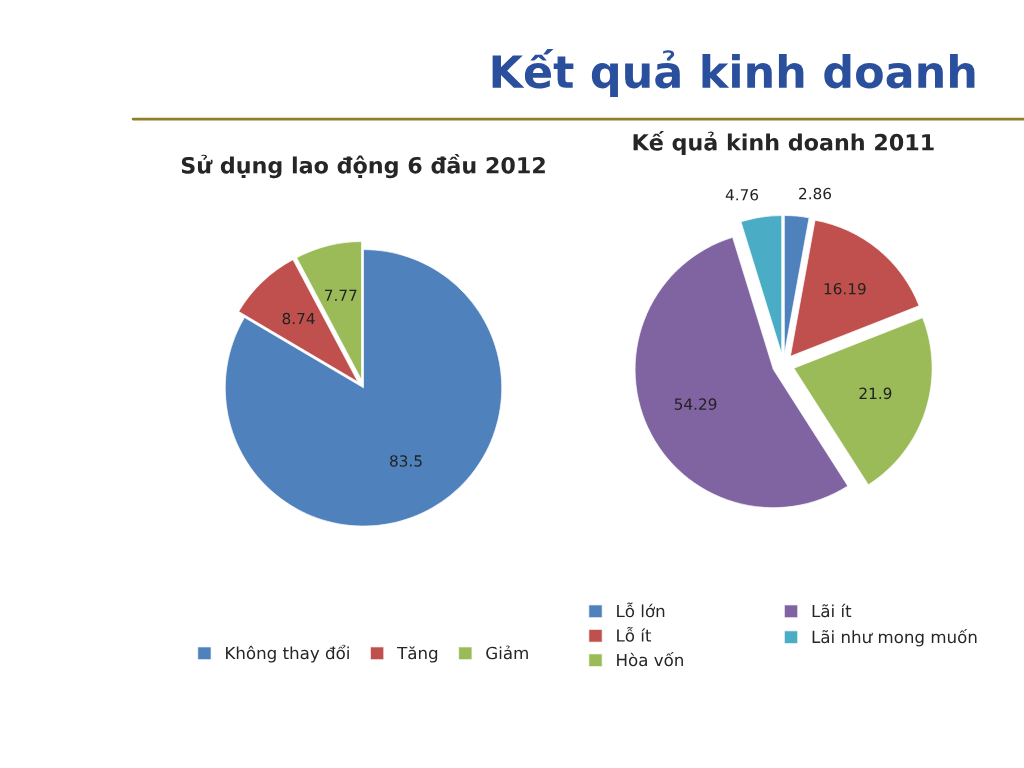 The width and height of the screenshot is (1024, 768). I want to click on chart-title: Kế quả kinh doanh 2011, so click(783, 142).